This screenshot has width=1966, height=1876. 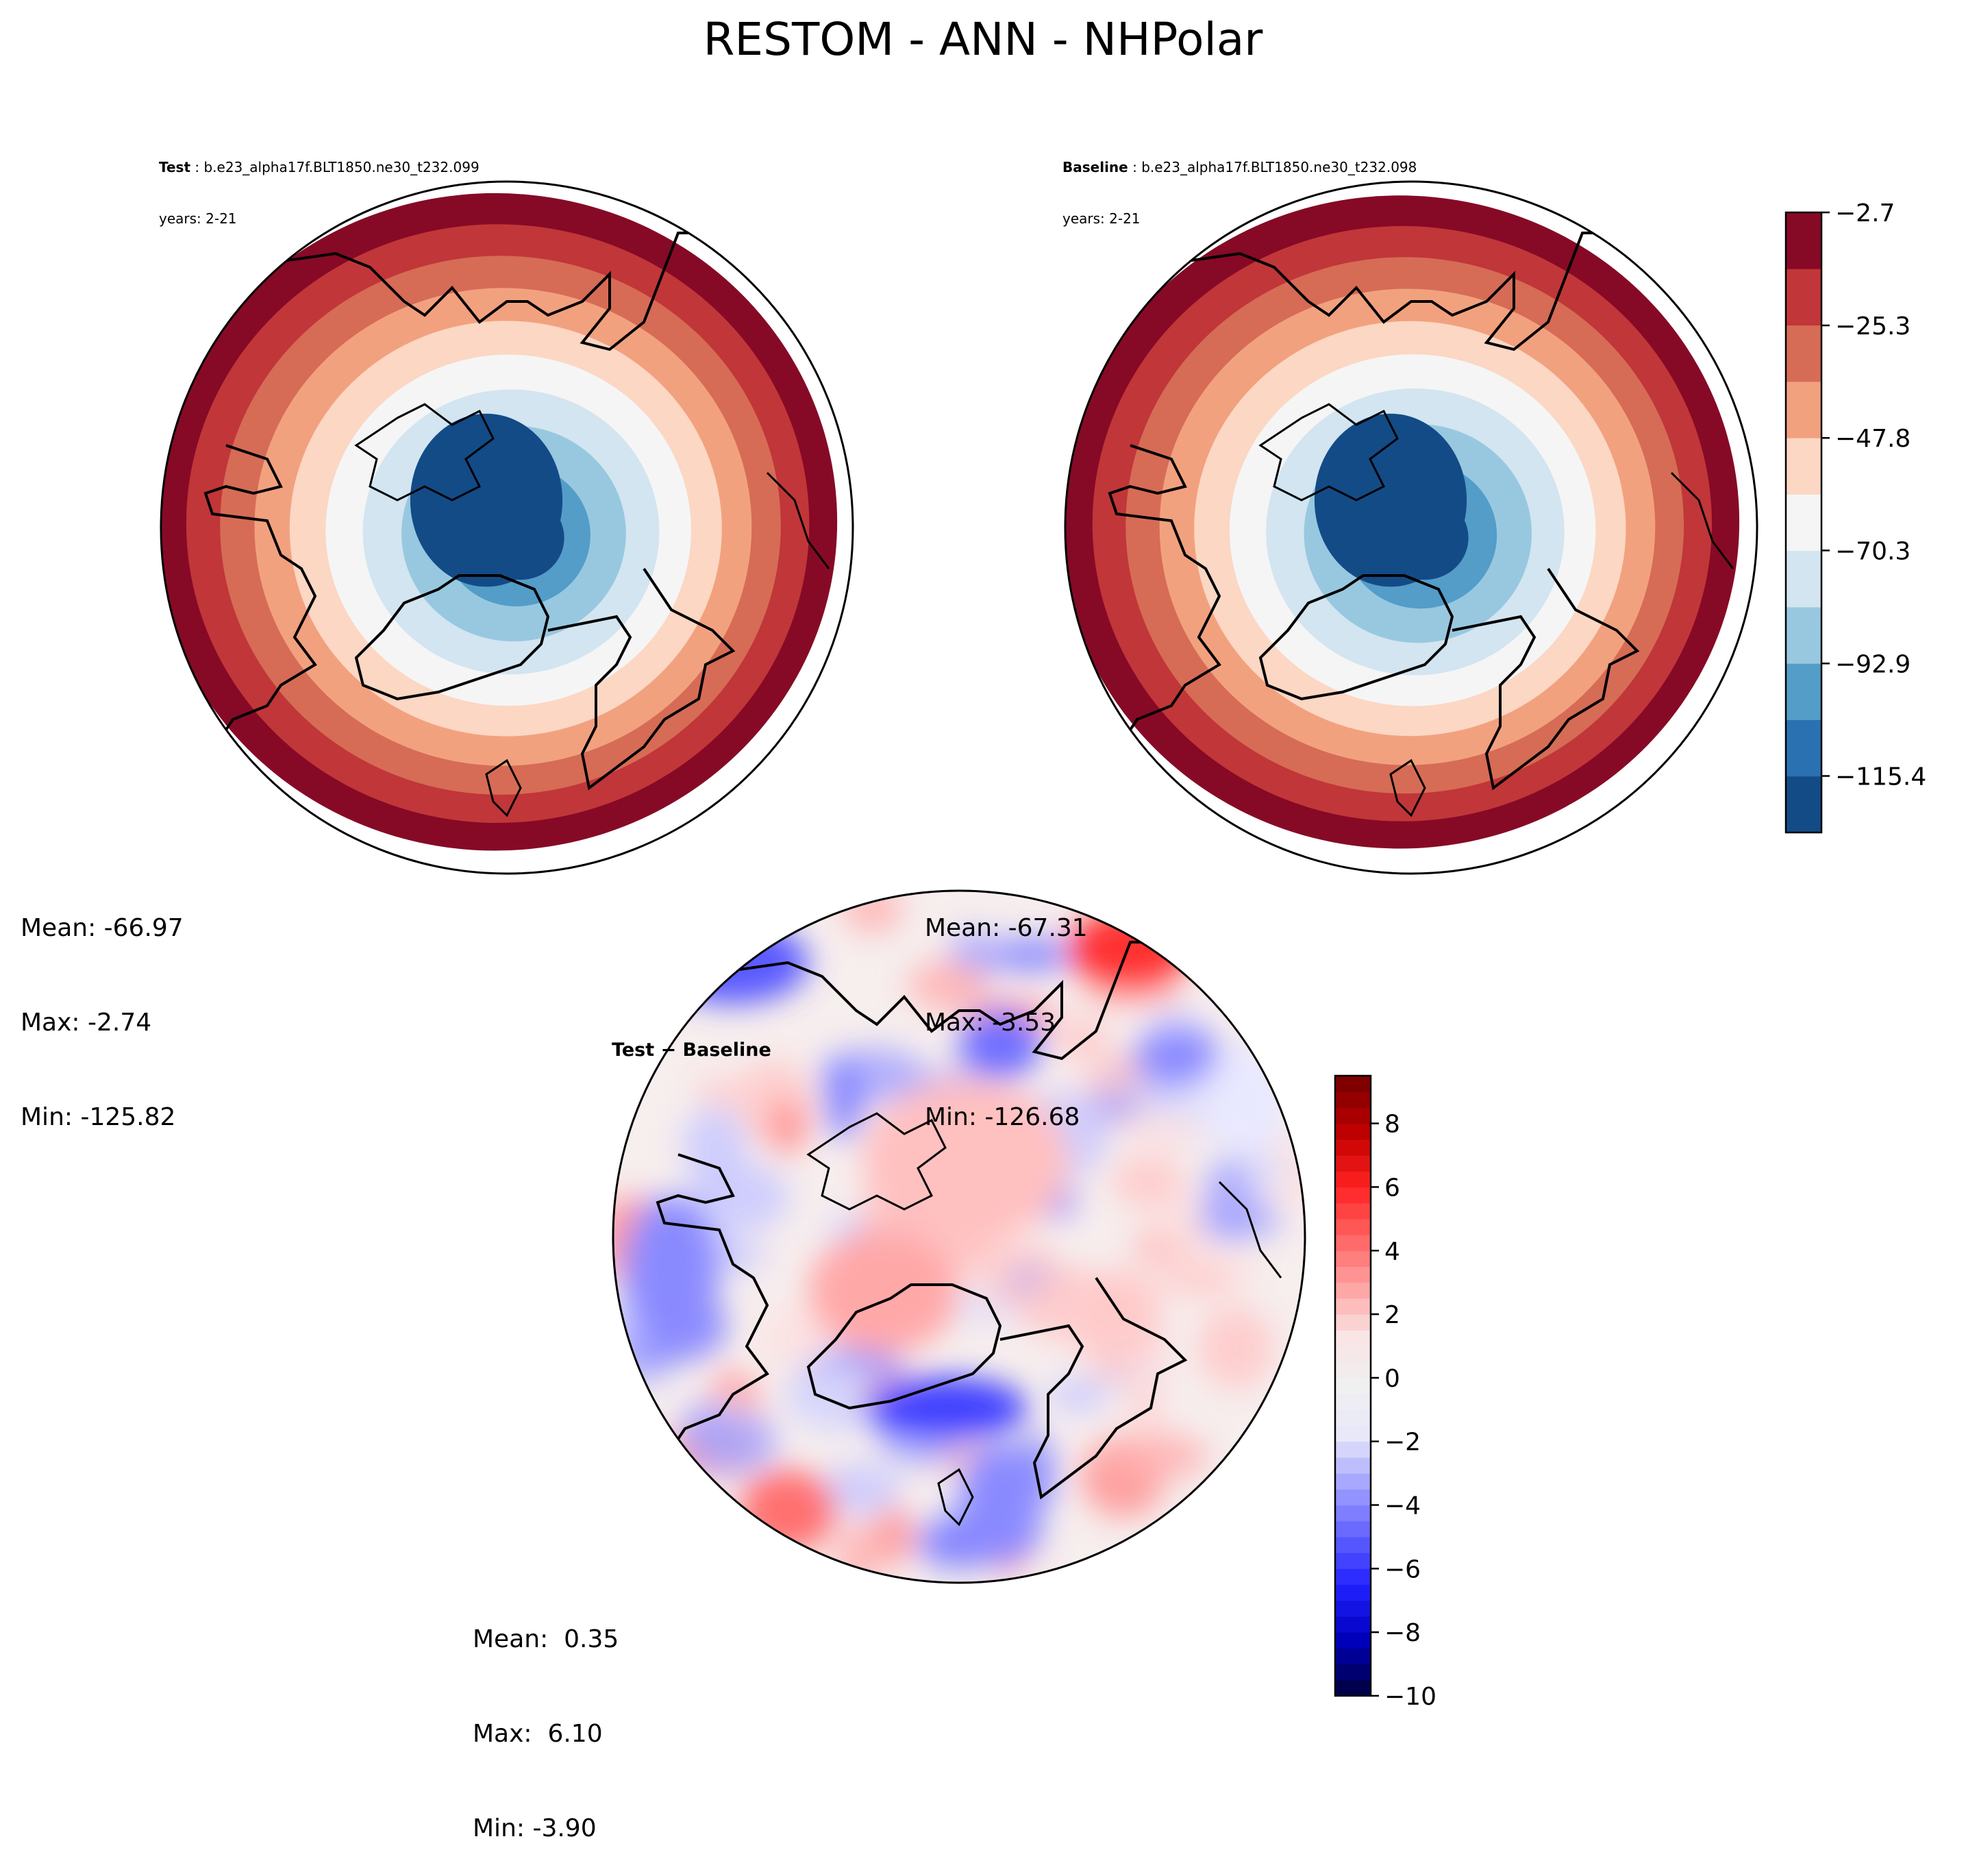 I want to click on colorbar-diff-frame, so click(x=1353, y=1385).